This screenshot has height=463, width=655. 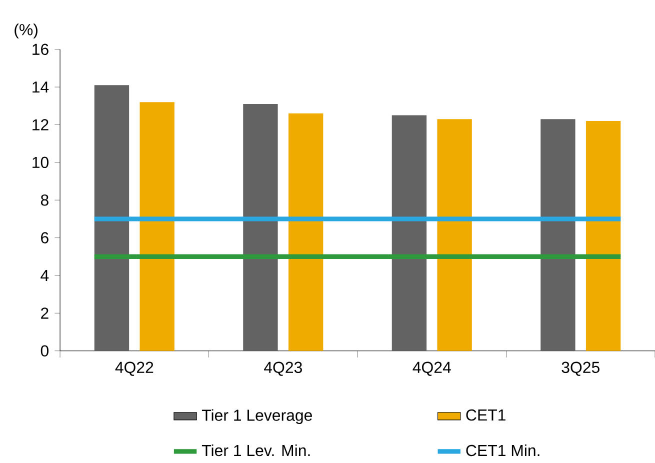 What do you see at coordinates (26, 31) in the screenshot?
I see `y-axis-title: (%)` at bounding box center [26, 31].